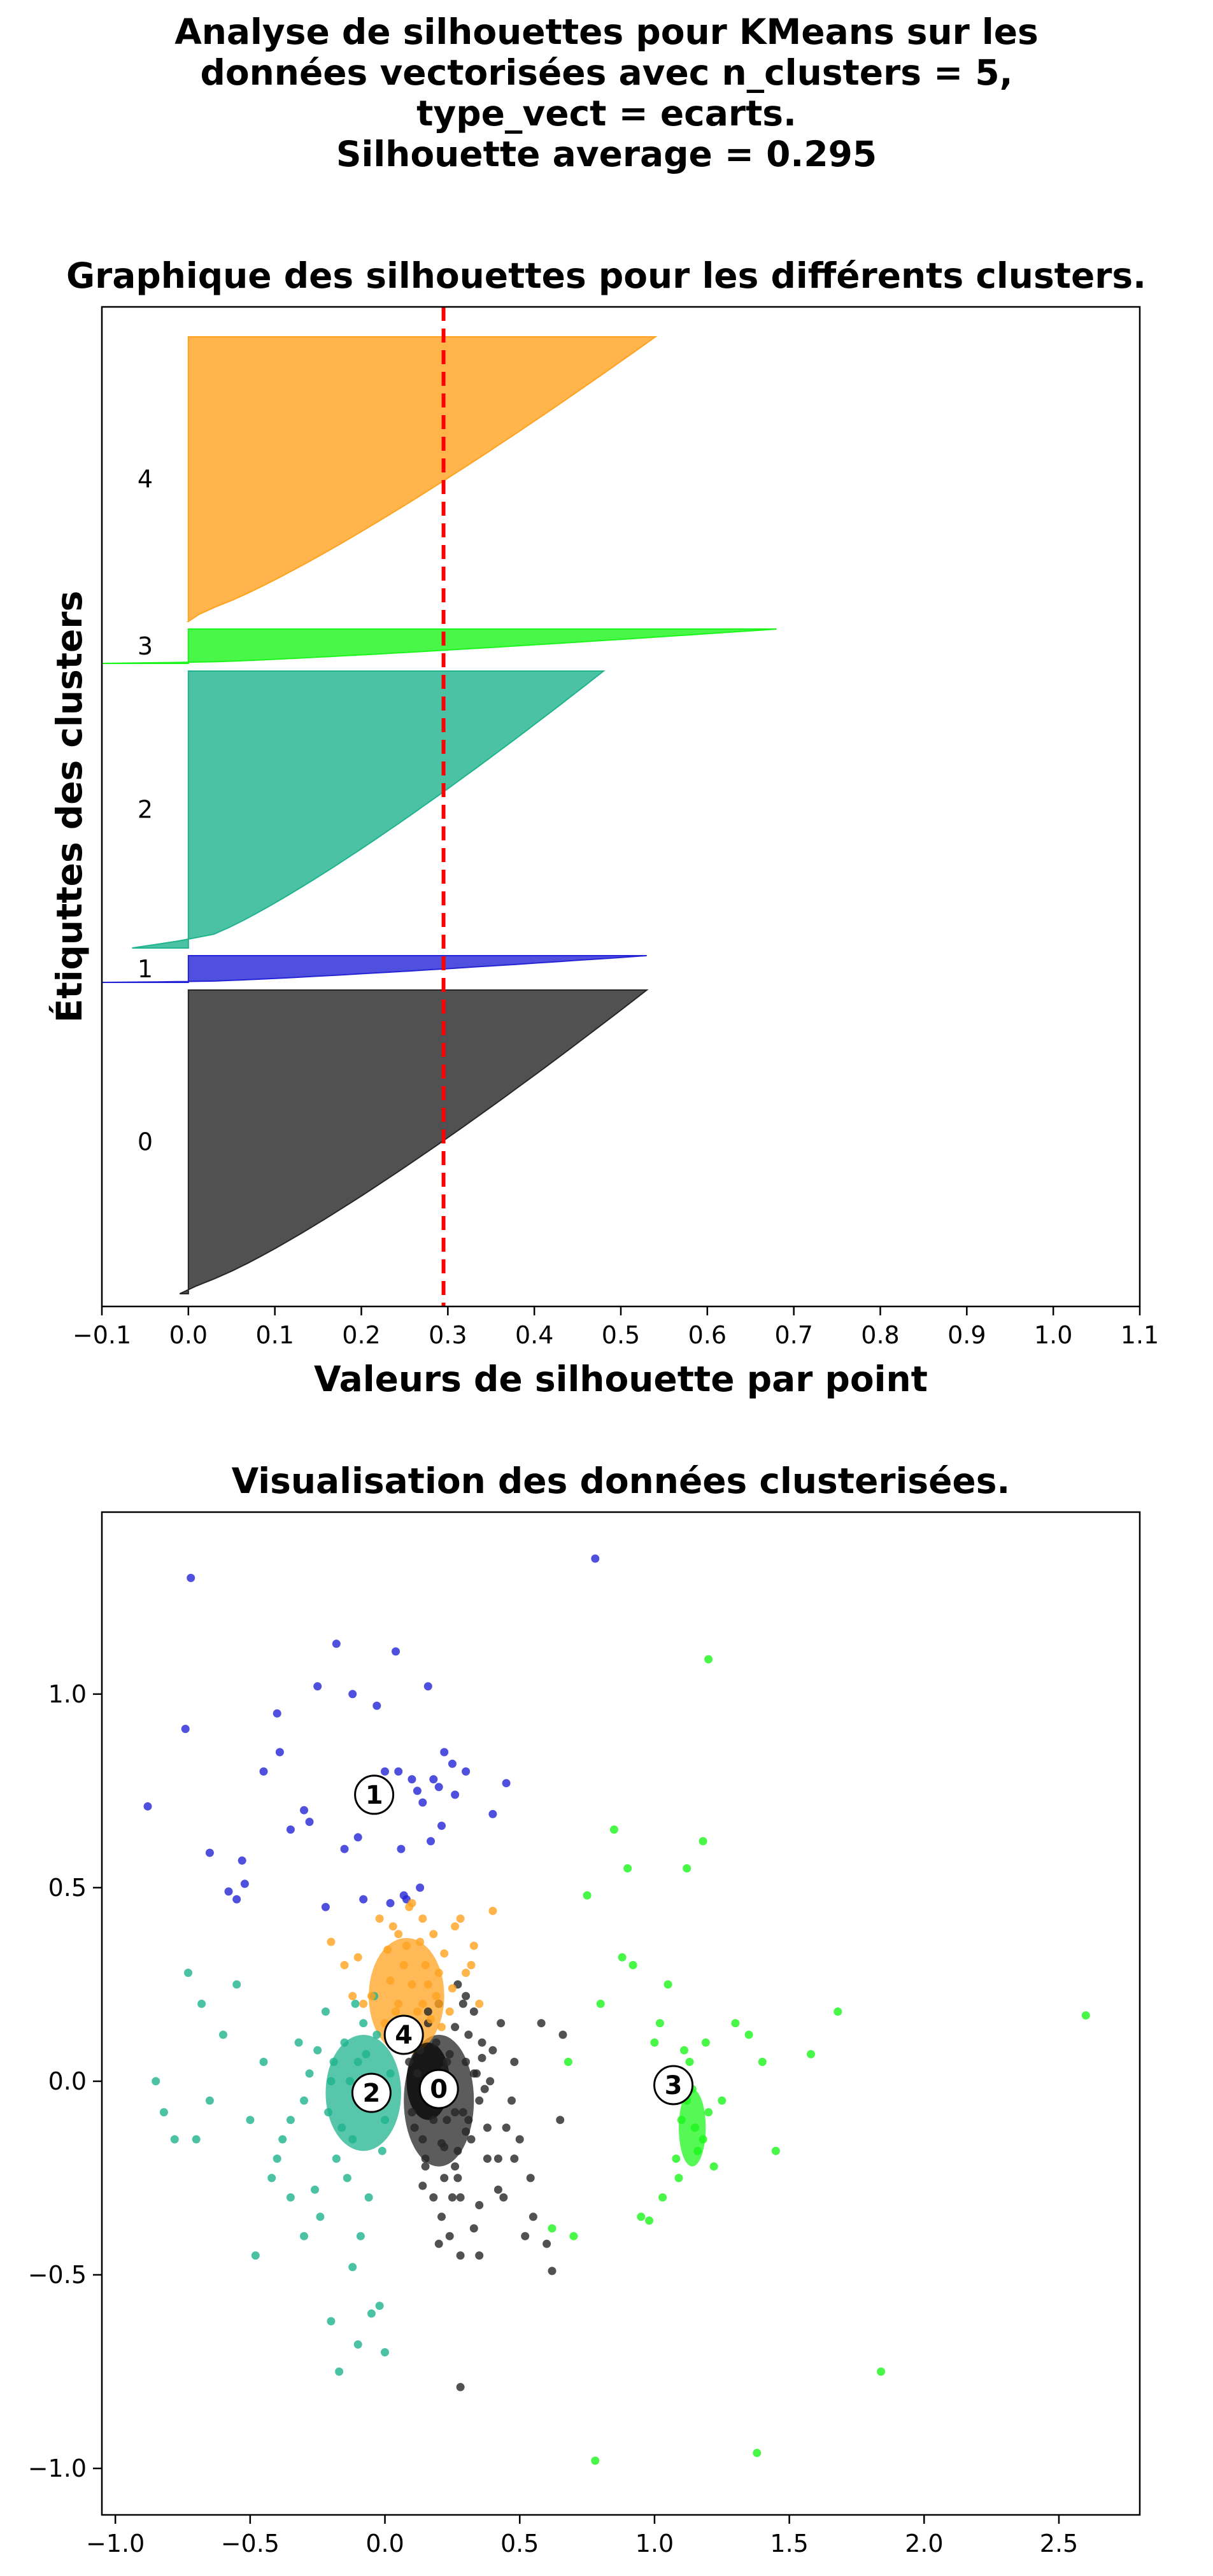 This screenshot has height=2576, width=1213. I want to click on scatter-x-tick-label: 1.0, so click(654, 2544).